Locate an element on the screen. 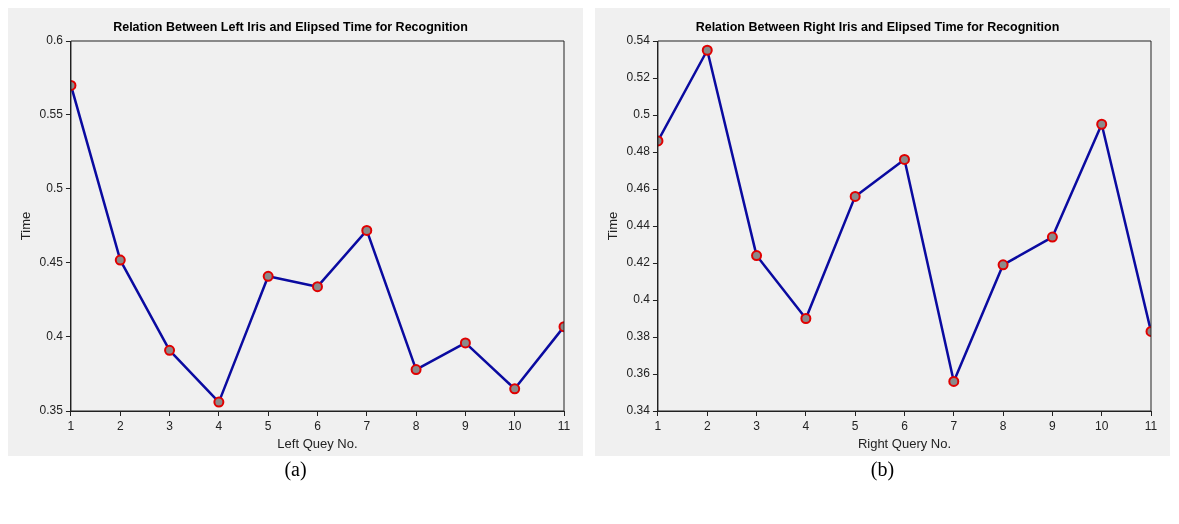 The width and height of the screenshot is (1179, 524). y-tick-label: 0.42 is located at coordinates (638, 262).